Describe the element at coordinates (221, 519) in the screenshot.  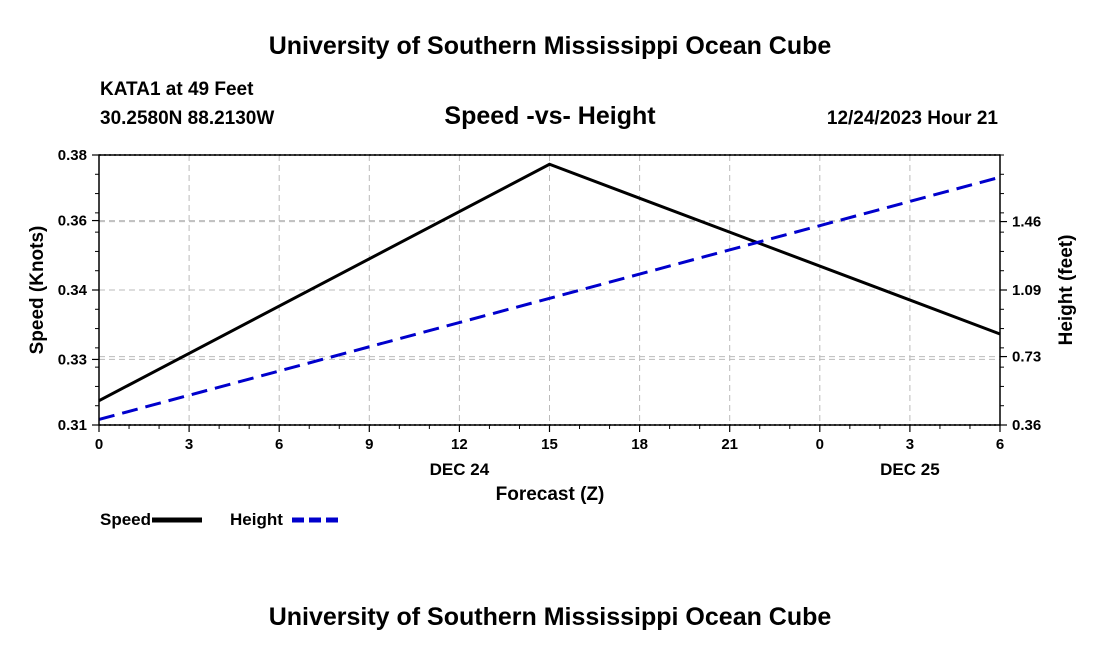
I see `legend: Speed Height` at that location.